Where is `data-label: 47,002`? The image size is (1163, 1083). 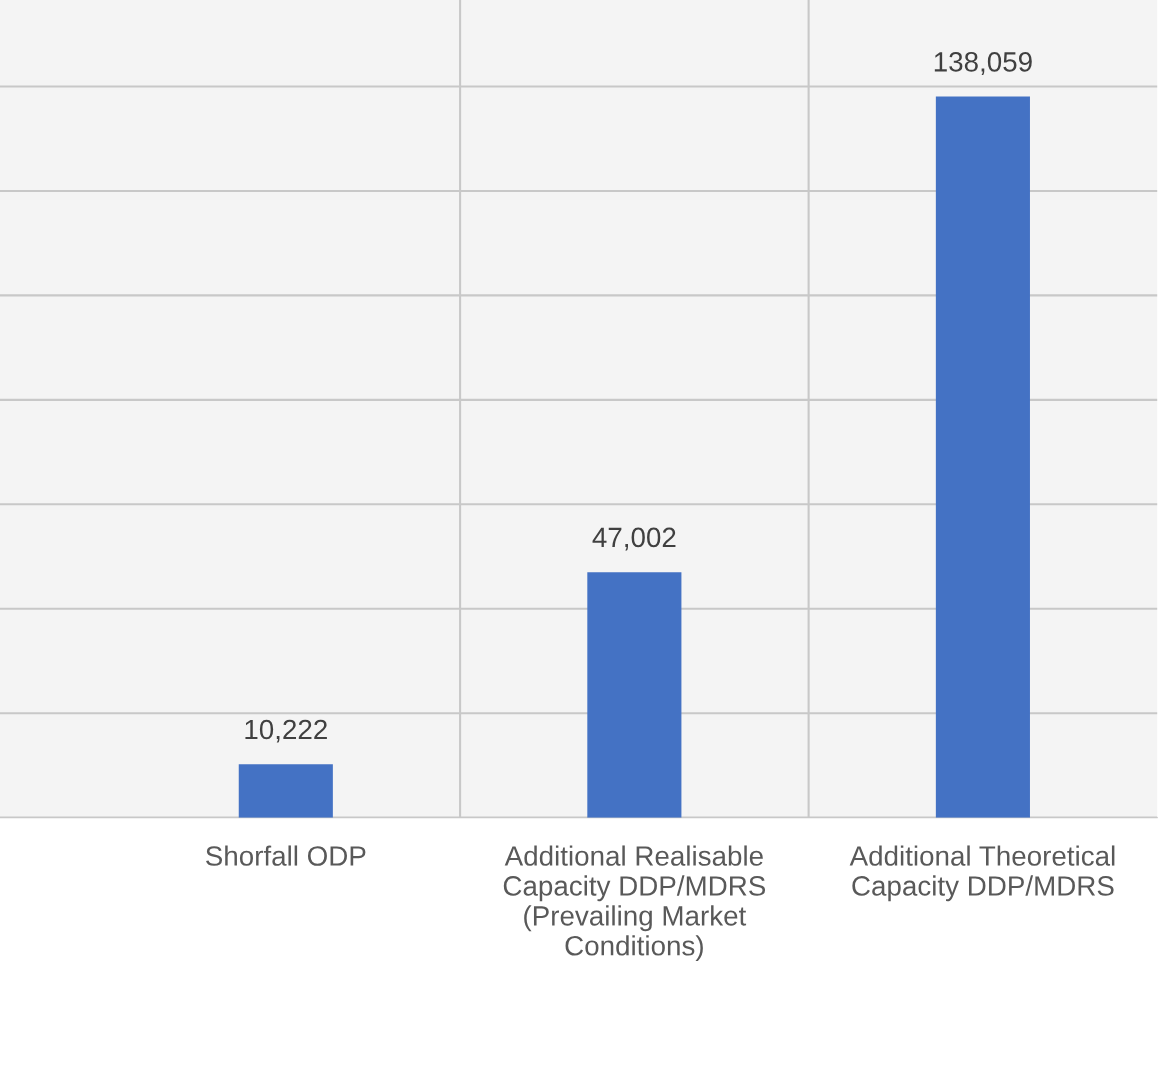
data-label: 47,002 is located at coordinates (634, 539).